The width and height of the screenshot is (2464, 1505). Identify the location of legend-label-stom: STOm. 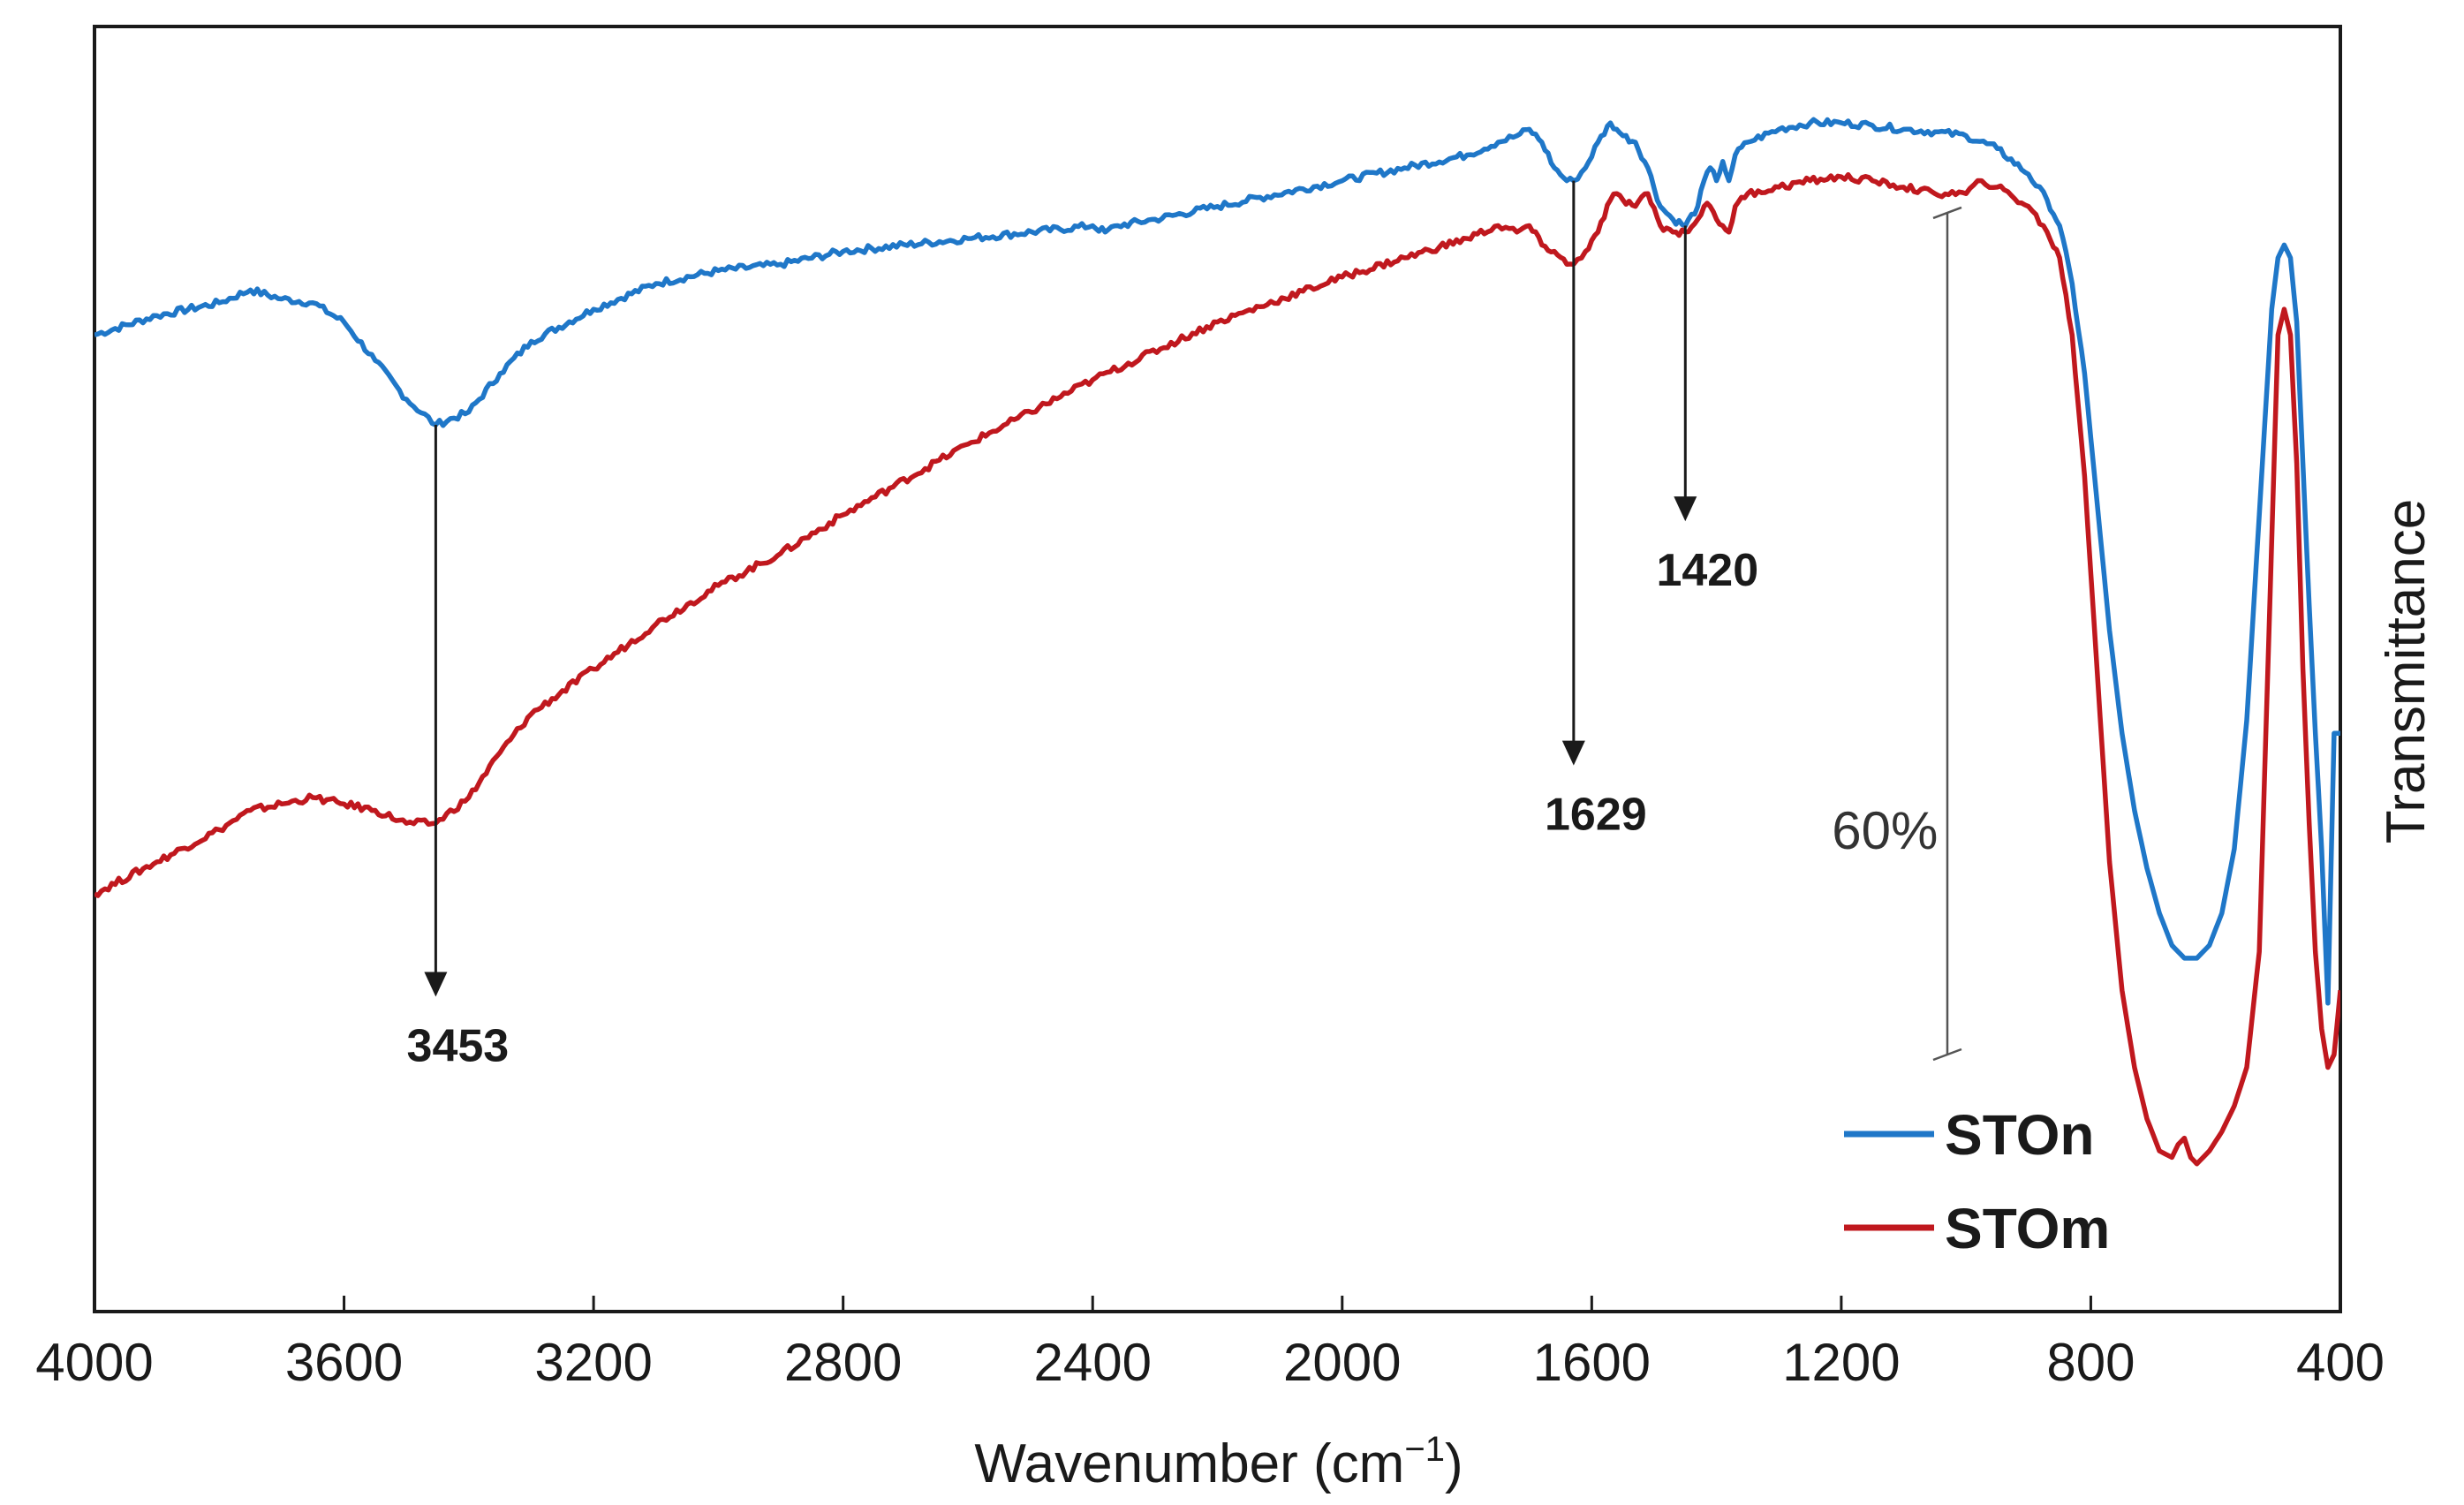
(2027, 1228).